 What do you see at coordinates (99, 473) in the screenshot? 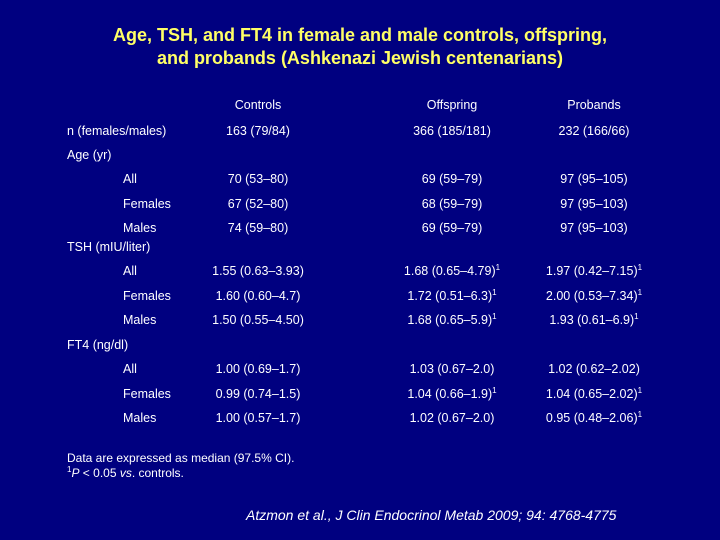
I see `footnote-mid: < 0.05` at bounding box center [99, 473].